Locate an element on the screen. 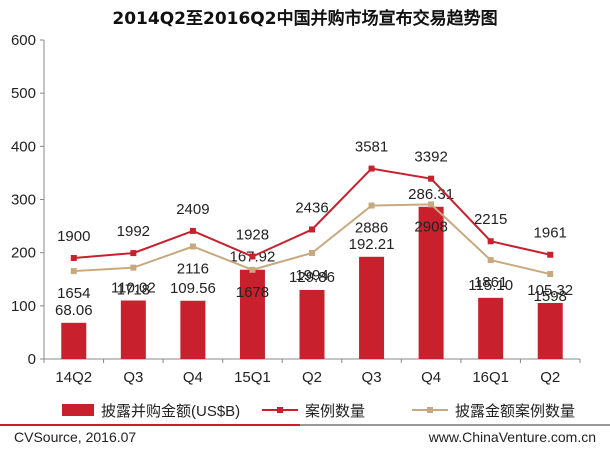 This screenshot has width=610, height=460. disclosed-count-label: 2908 is located at coordinates (430, 226).